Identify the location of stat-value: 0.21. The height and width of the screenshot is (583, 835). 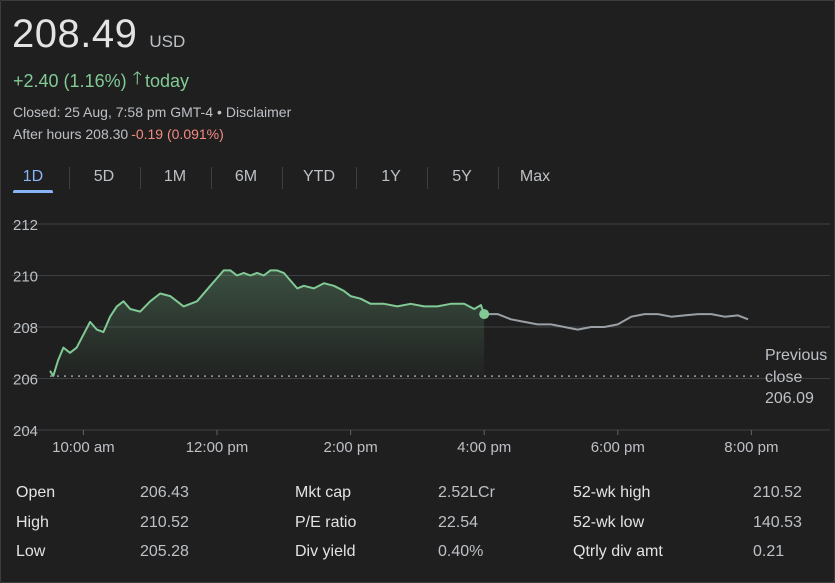
(769, 551).